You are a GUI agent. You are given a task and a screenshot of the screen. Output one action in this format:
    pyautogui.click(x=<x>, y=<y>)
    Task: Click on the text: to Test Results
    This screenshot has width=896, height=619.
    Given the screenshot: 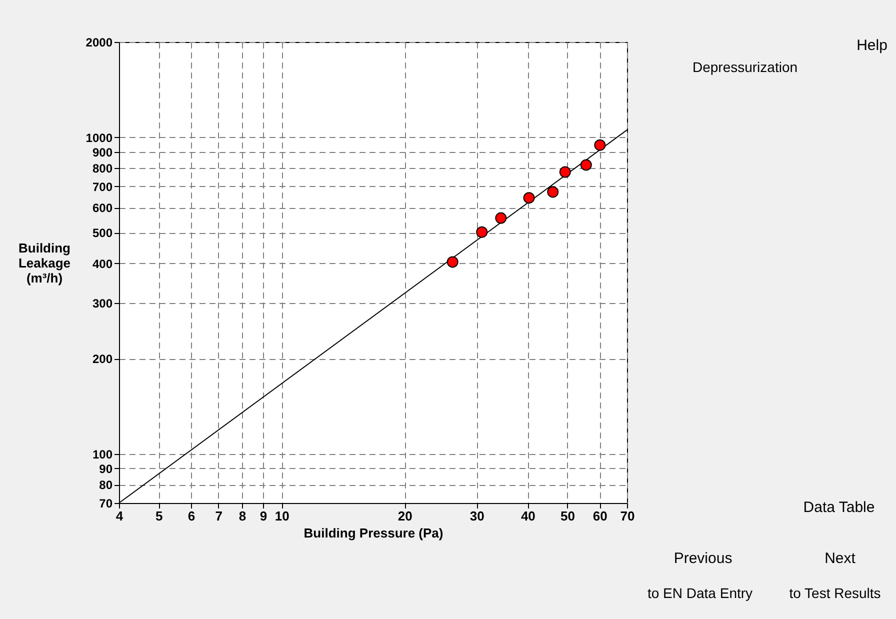 What is the action you would take?
    pyautogui.click(x=835, y=593)
    